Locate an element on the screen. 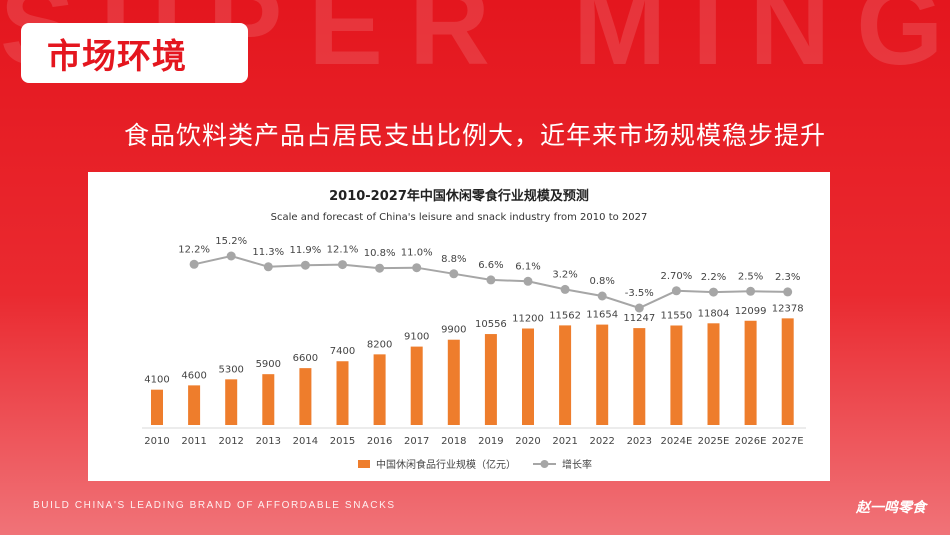 This screenshot has width=950, height=535. growth-point-2017 is located at coordinates (417, 268).